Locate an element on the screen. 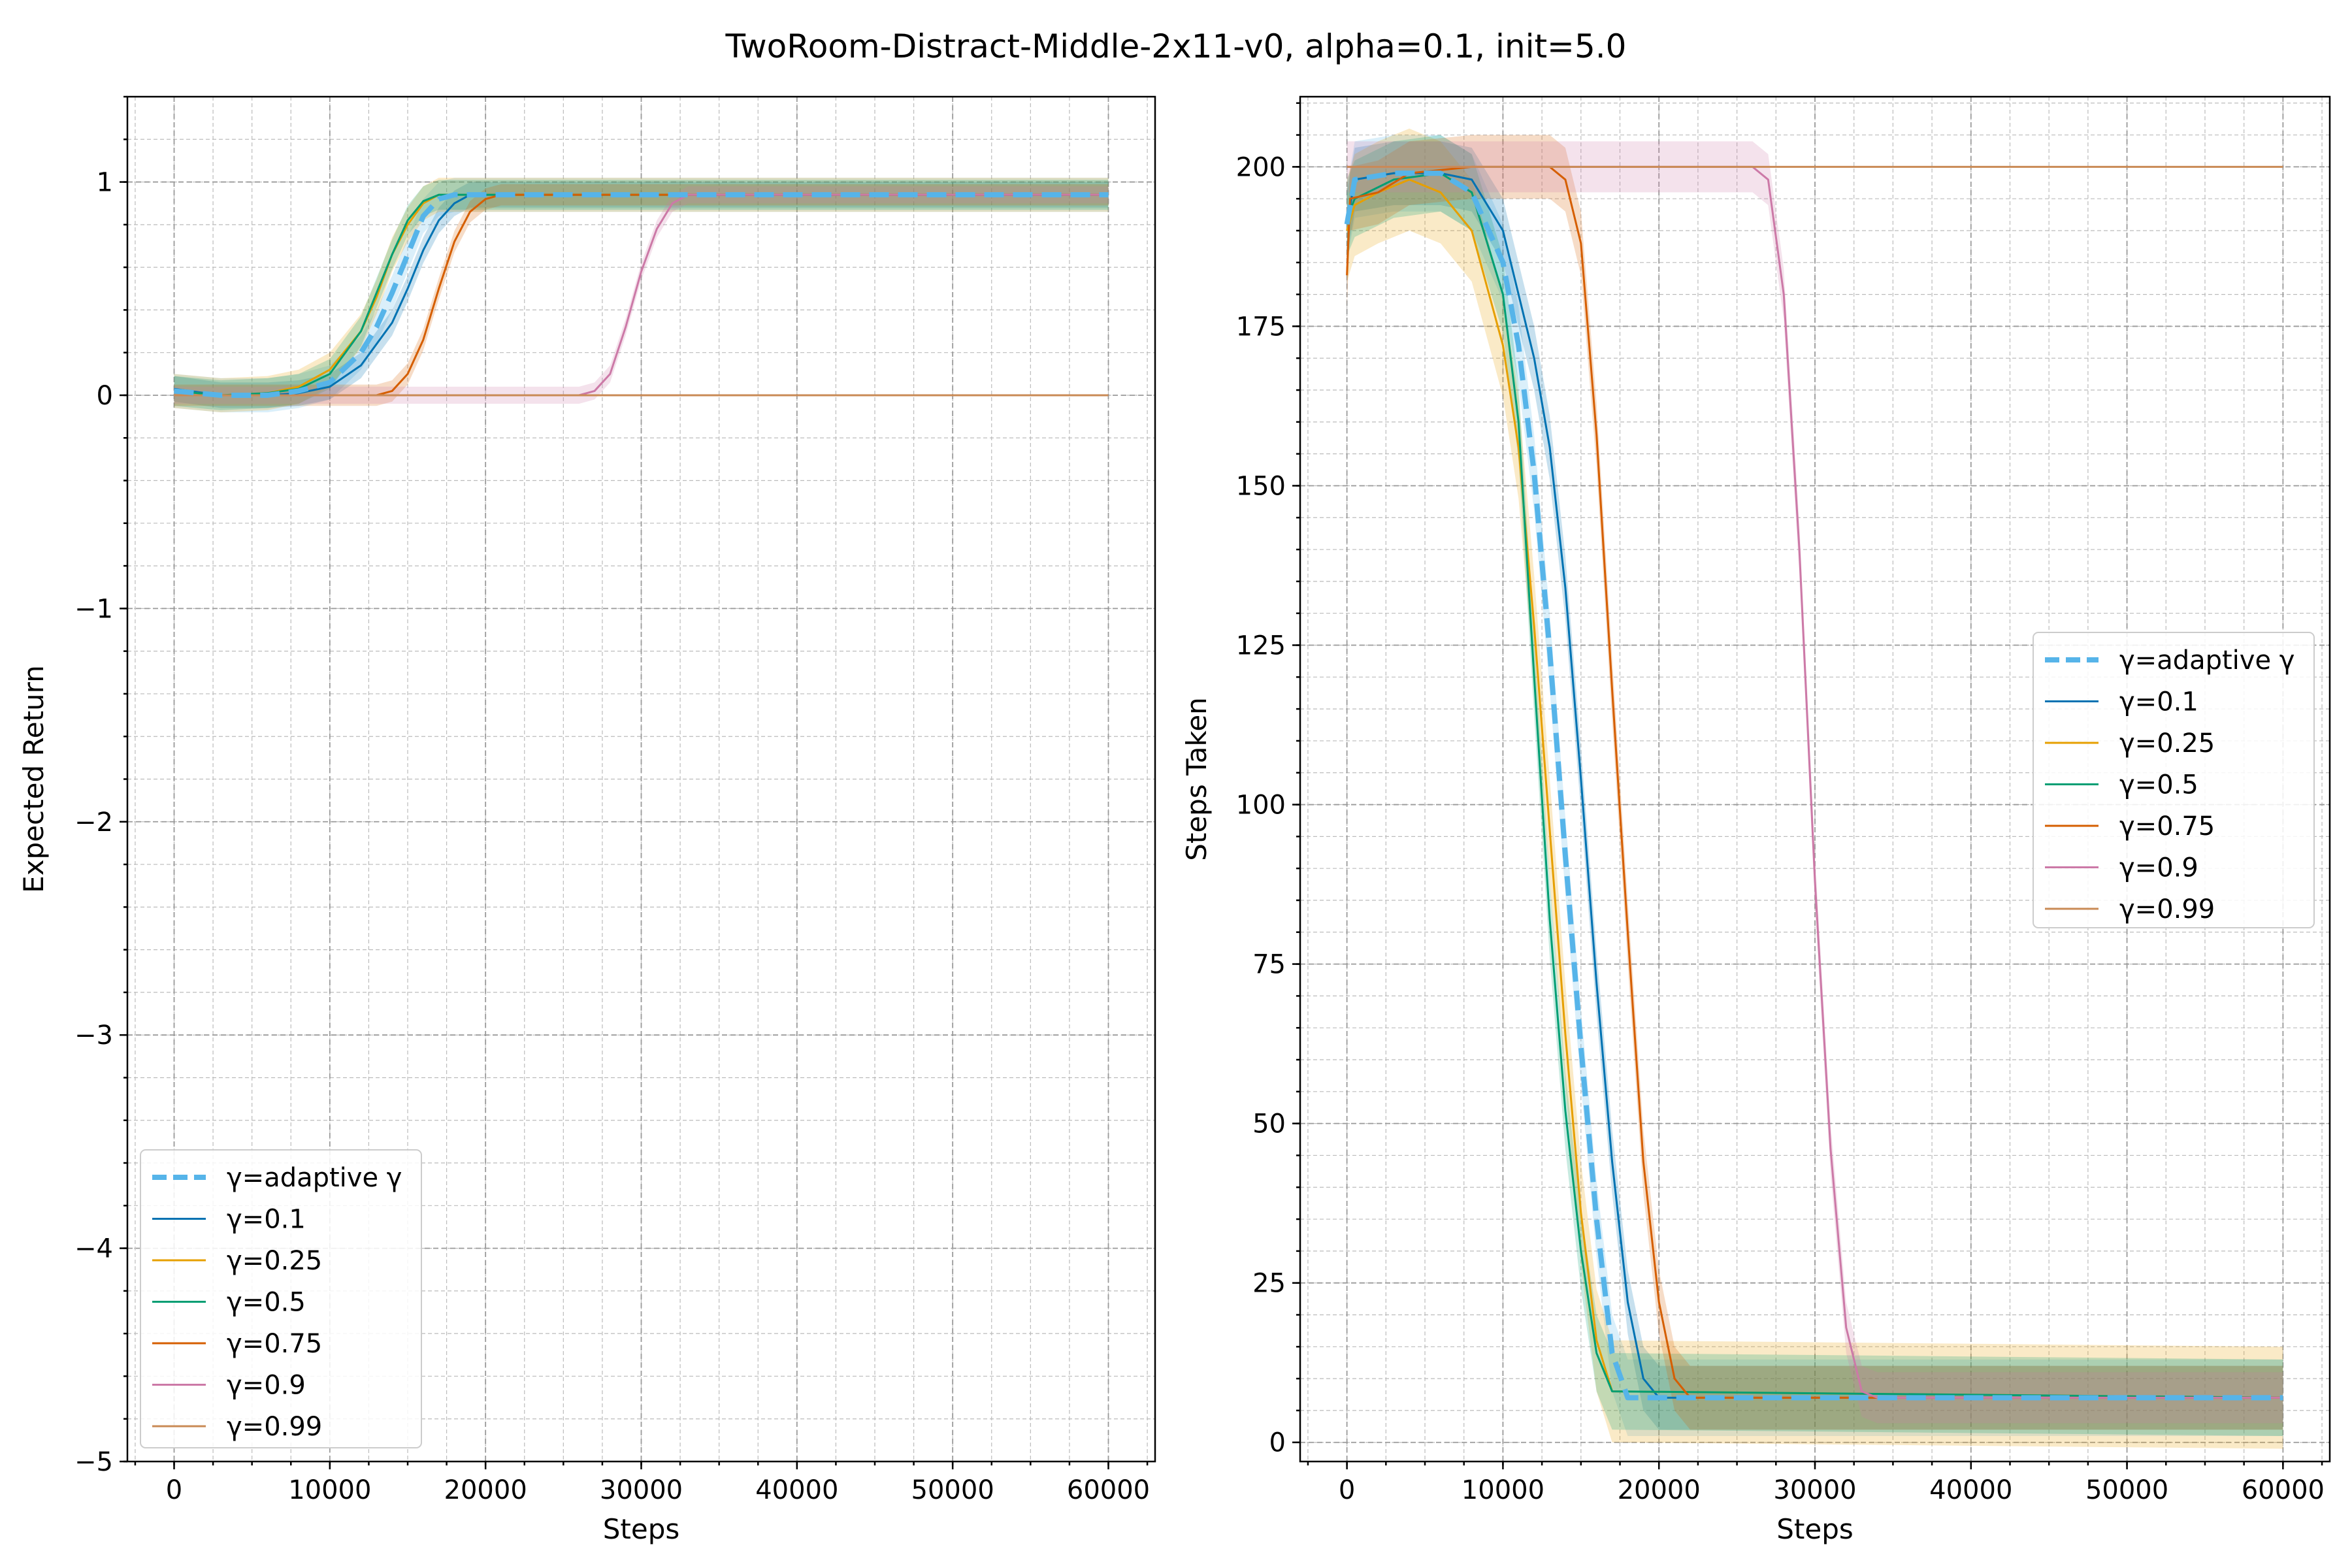  y-tick-label: 100 is located at coordinates (1261, 806).